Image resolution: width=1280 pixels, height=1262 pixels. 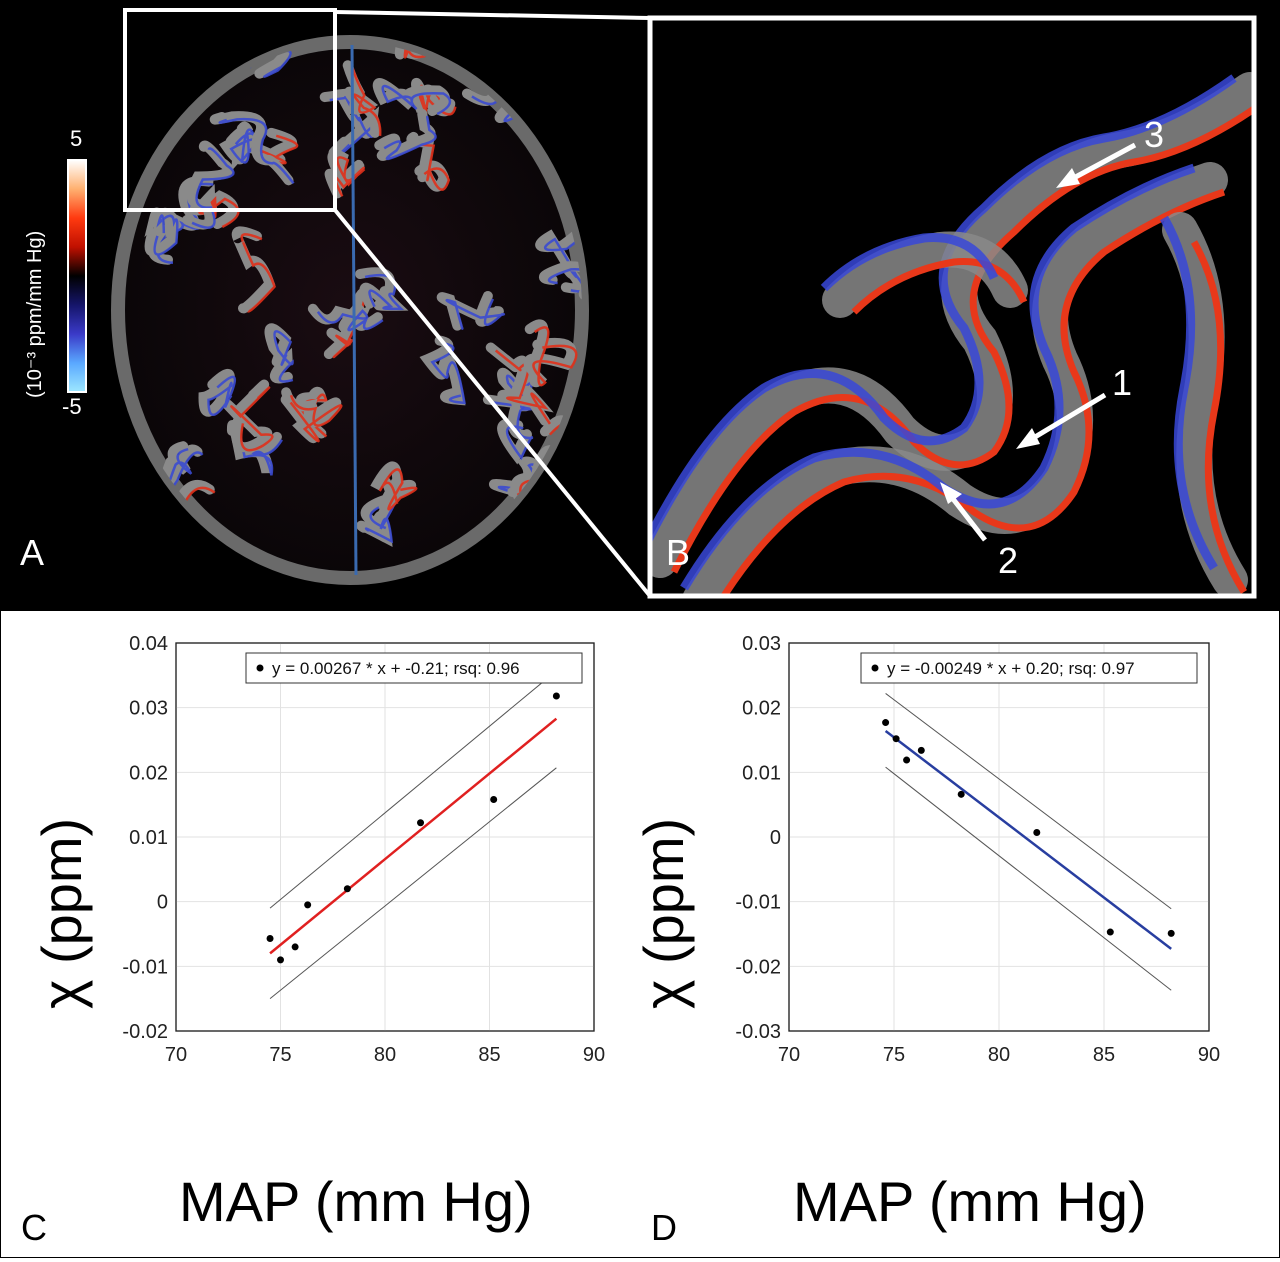 I want to click on colorbar-max-label: 5, so click(x=76, y=138).